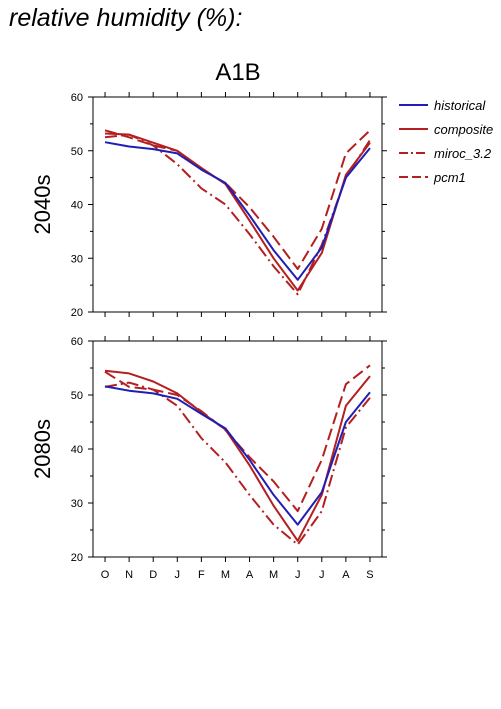 Image resolution: width=501 pixels, height=709 pixels. Describe the element at coordinates (432, 177) in the screenshot. I see `legend-item: pcm1` at that location.